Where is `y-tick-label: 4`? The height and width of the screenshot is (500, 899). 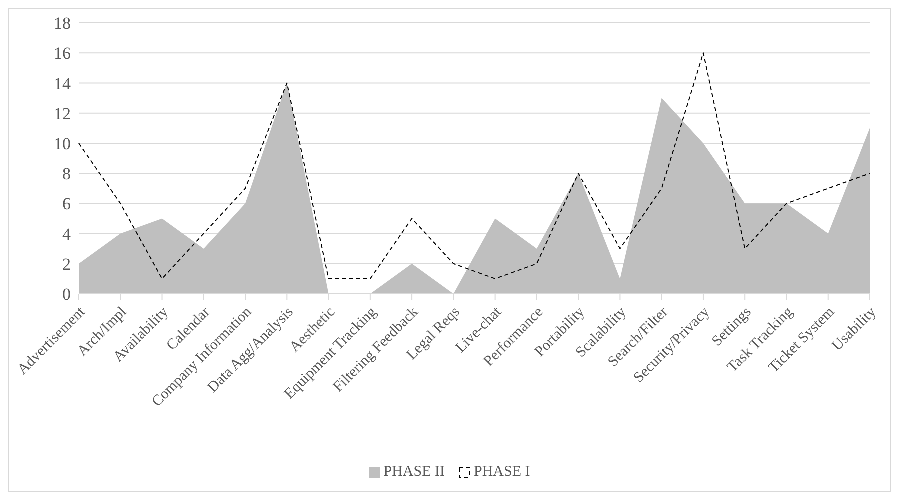
y-tick-label: 4 is located at coordinates (67, 234).